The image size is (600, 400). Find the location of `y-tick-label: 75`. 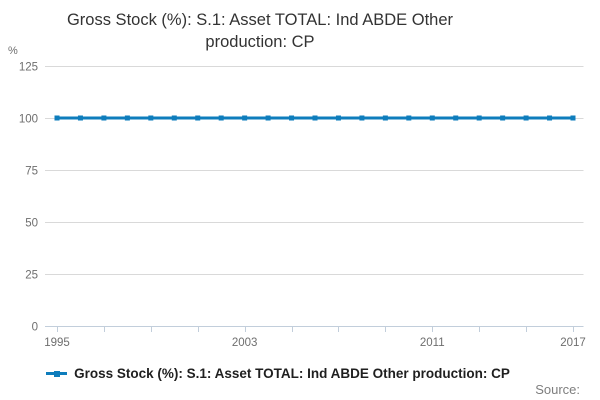

y-tick-label: 75 is located at coordinates (31, 172).